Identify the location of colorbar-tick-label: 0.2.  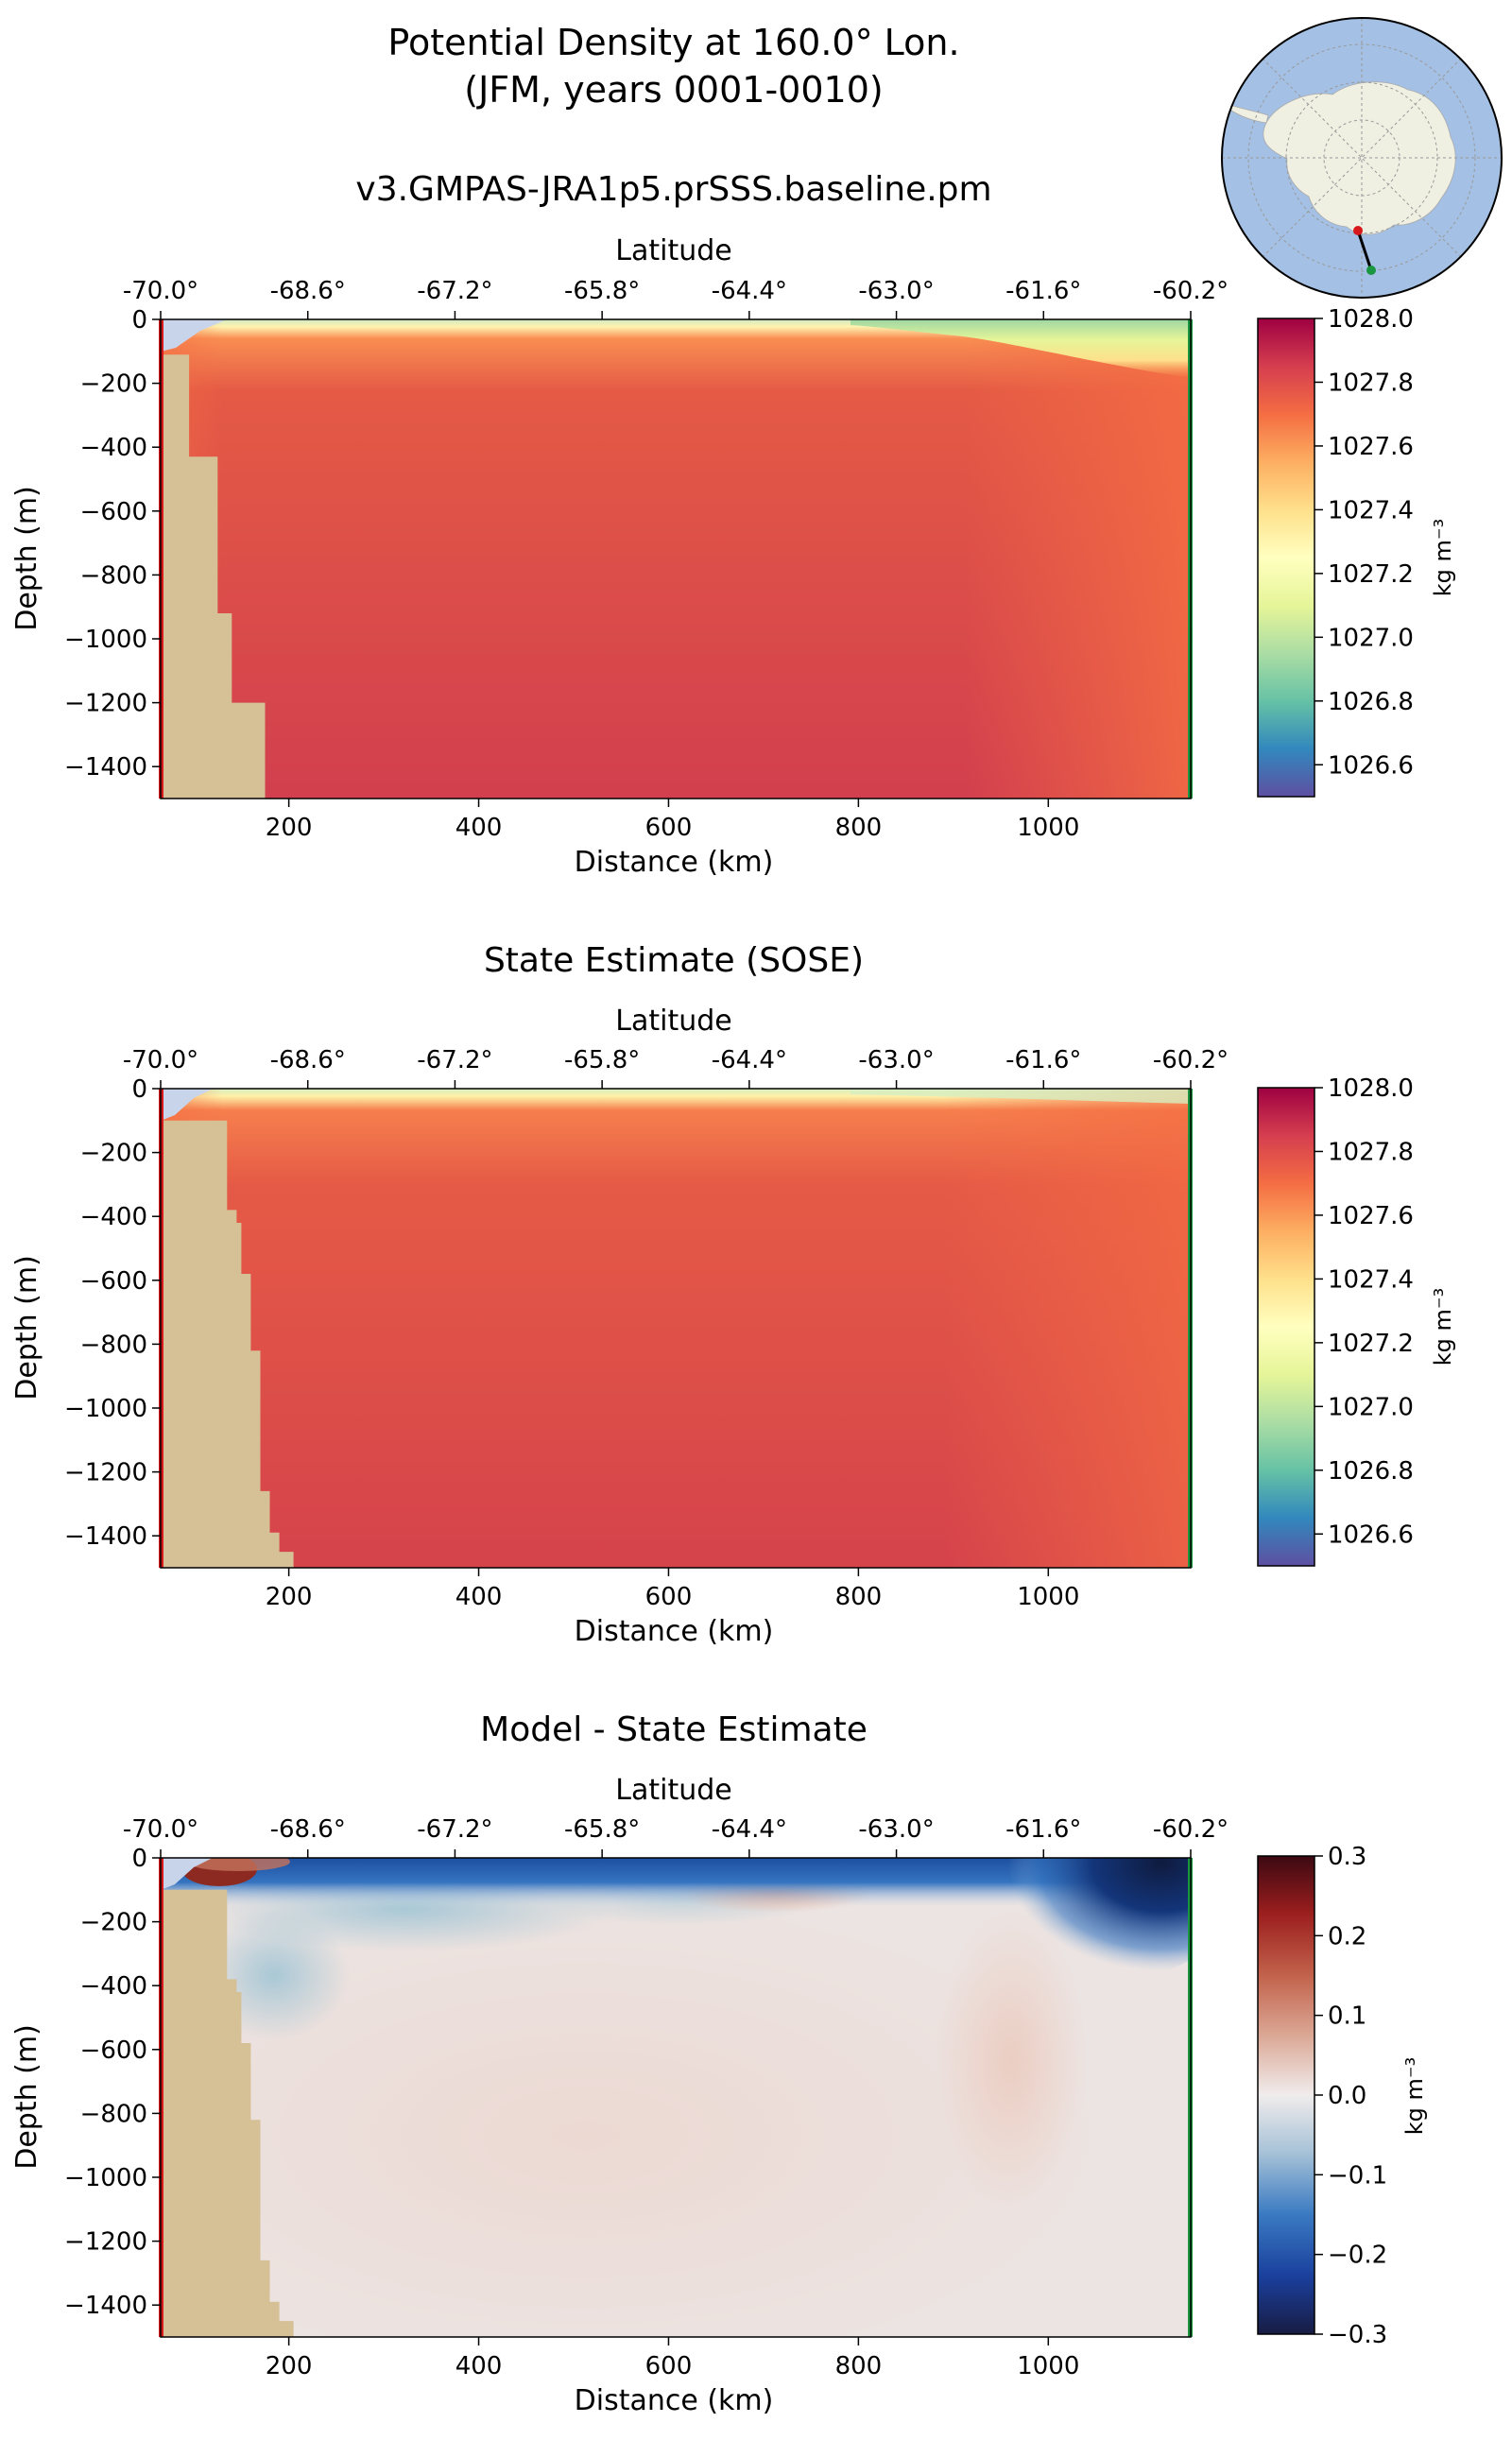
(1347, 1936).